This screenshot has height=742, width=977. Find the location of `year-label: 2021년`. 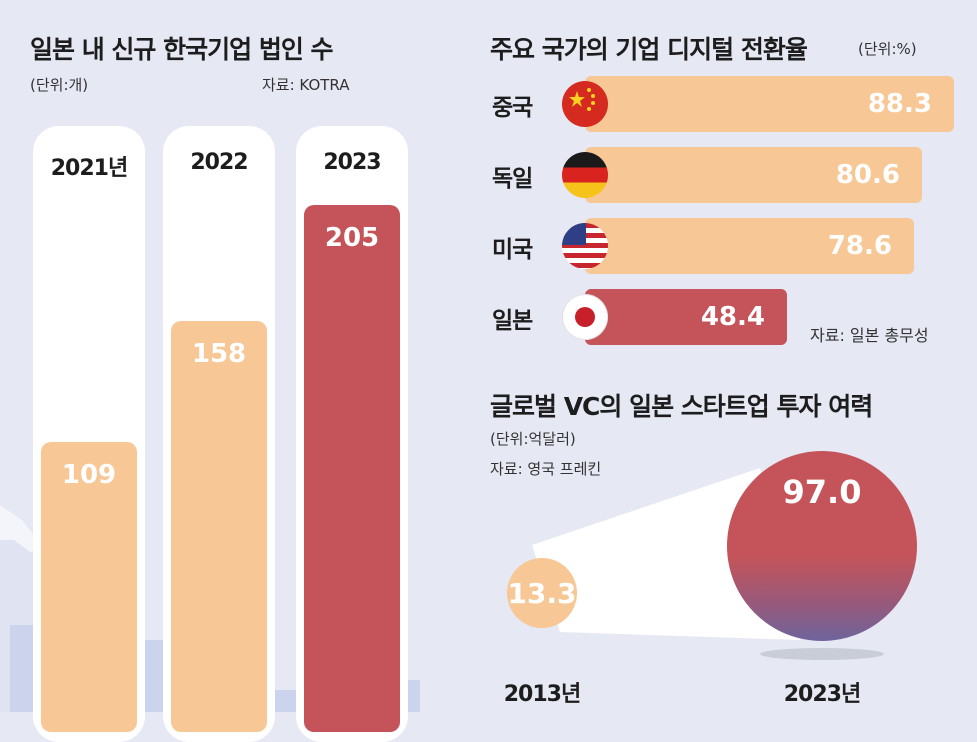

year-label: 2021년 is located at coordinates (89, 168).